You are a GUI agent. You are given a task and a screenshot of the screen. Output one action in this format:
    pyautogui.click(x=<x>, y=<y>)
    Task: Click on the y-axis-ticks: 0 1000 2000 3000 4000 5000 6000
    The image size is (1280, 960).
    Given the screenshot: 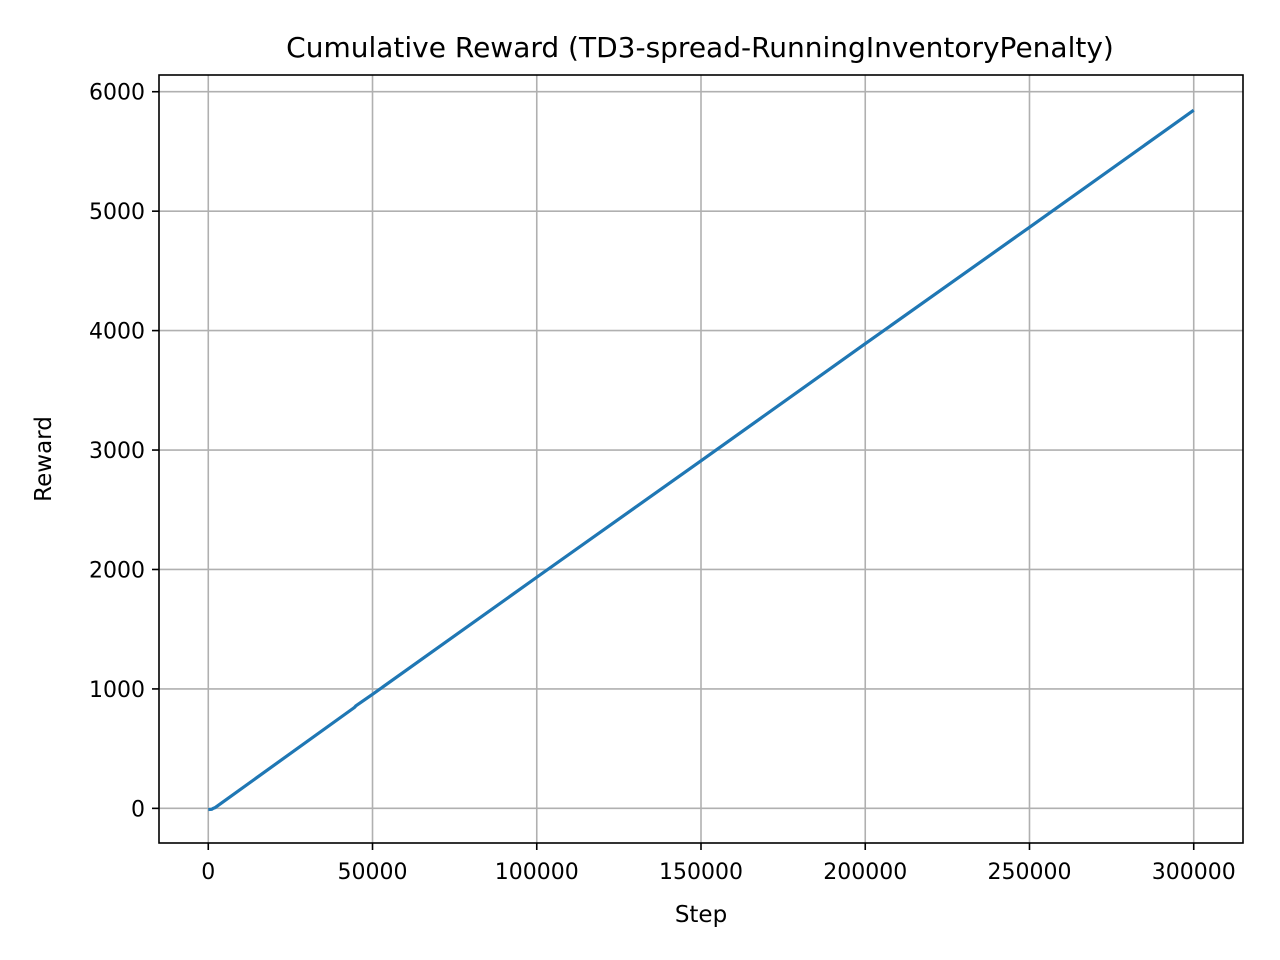 What is the action you would take?
    pyautogui.click(x=124, y=451)
    